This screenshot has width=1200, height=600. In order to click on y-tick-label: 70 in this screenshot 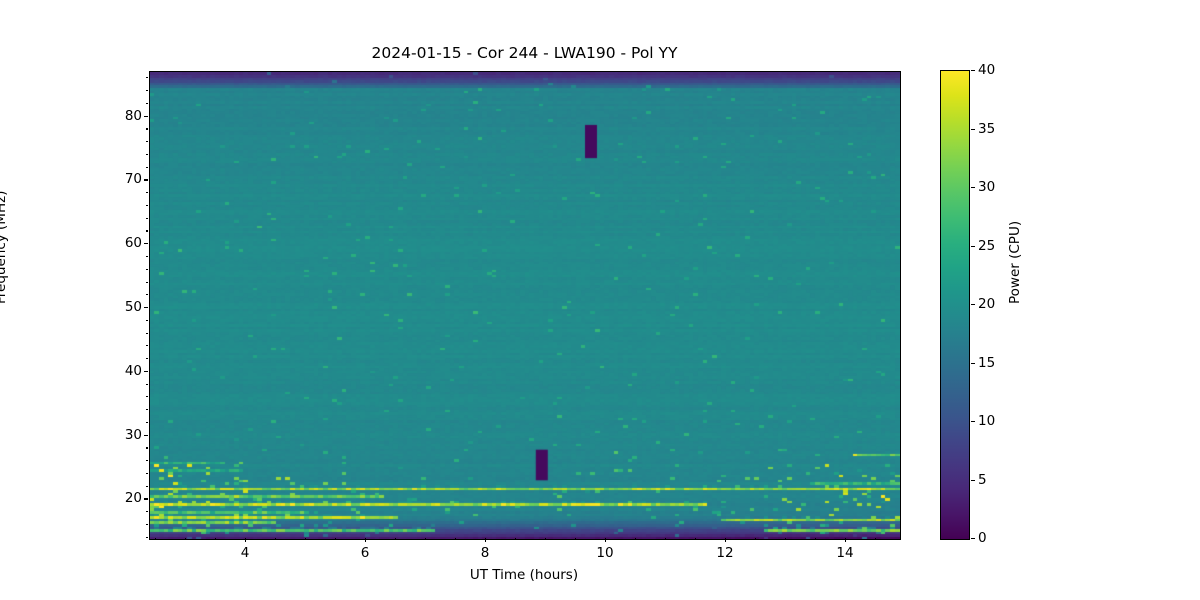, I will do `click(133, 179)`.